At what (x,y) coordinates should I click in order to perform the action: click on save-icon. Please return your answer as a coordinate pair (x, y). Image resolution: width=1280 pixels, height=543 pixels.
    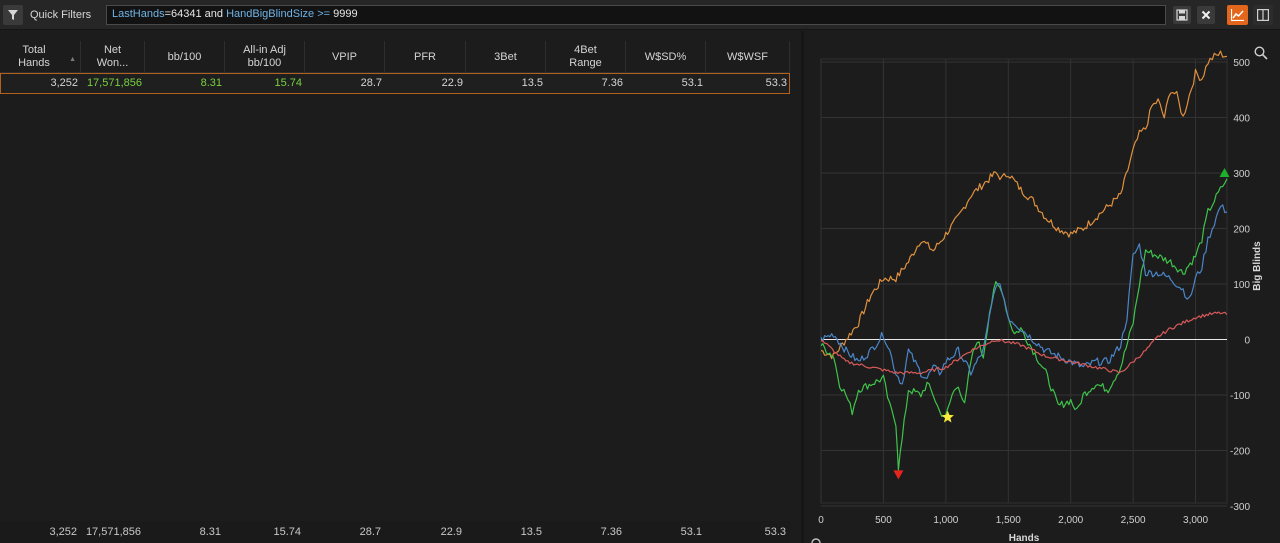
    Looking at the image, I should click on (1182, 15).